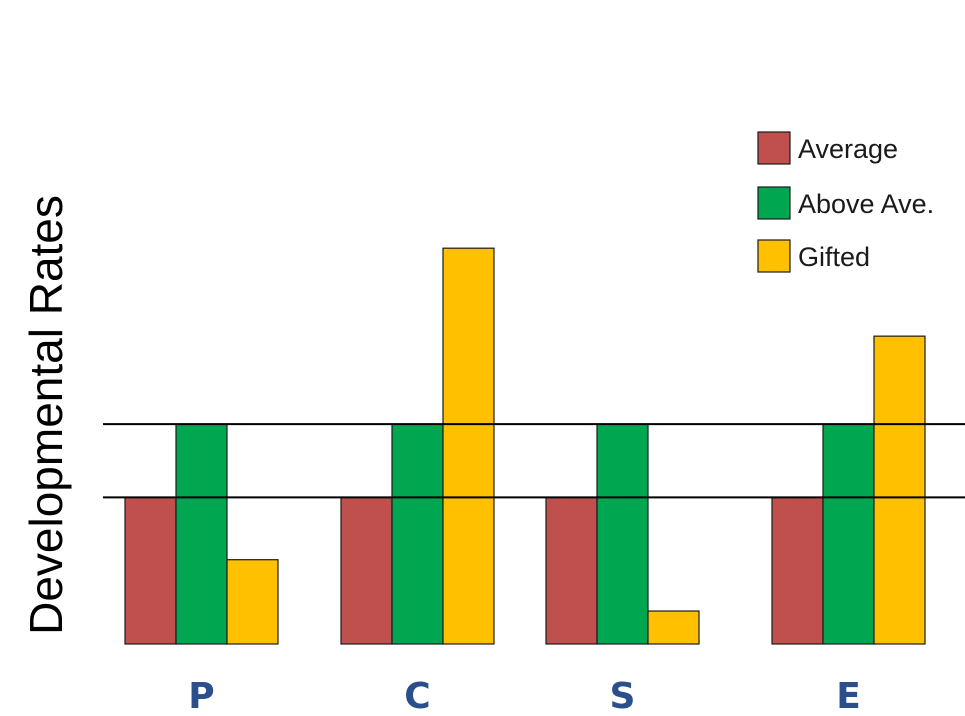 This screenshot has height=716, width=965. Describe the element at coordinates (866, 204) in the screenshot. I see `legend-label-above-ave: Above Ave.` at that location.